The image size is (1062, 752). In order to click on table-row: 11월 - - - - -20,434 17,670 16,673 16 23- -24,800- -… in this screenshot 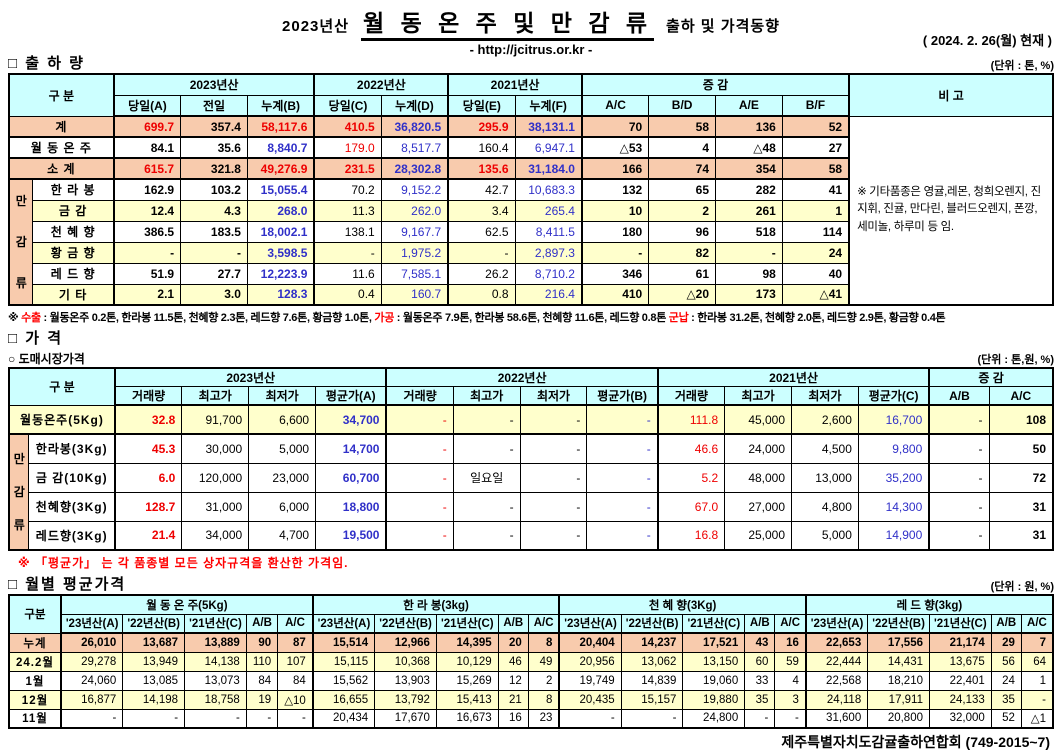, I will do `click(531, 718)`.